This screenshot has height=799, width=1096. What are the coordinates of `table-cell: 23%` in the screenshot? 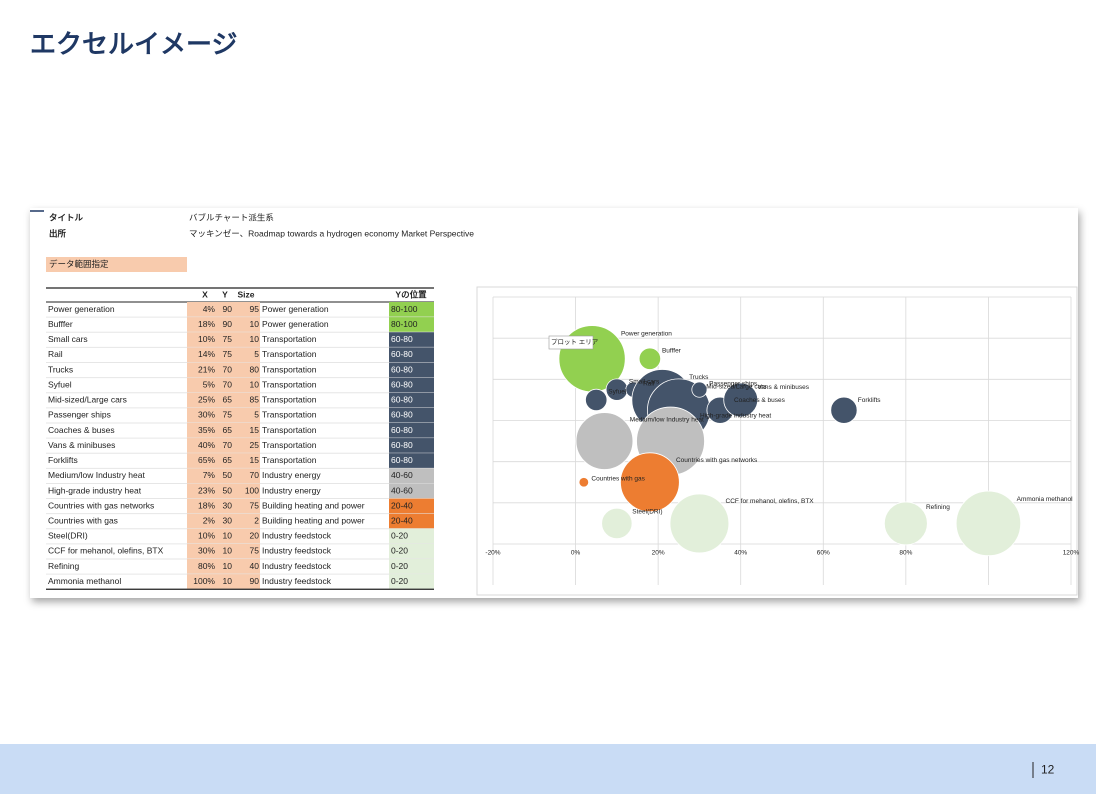 It's located at (206, 490).